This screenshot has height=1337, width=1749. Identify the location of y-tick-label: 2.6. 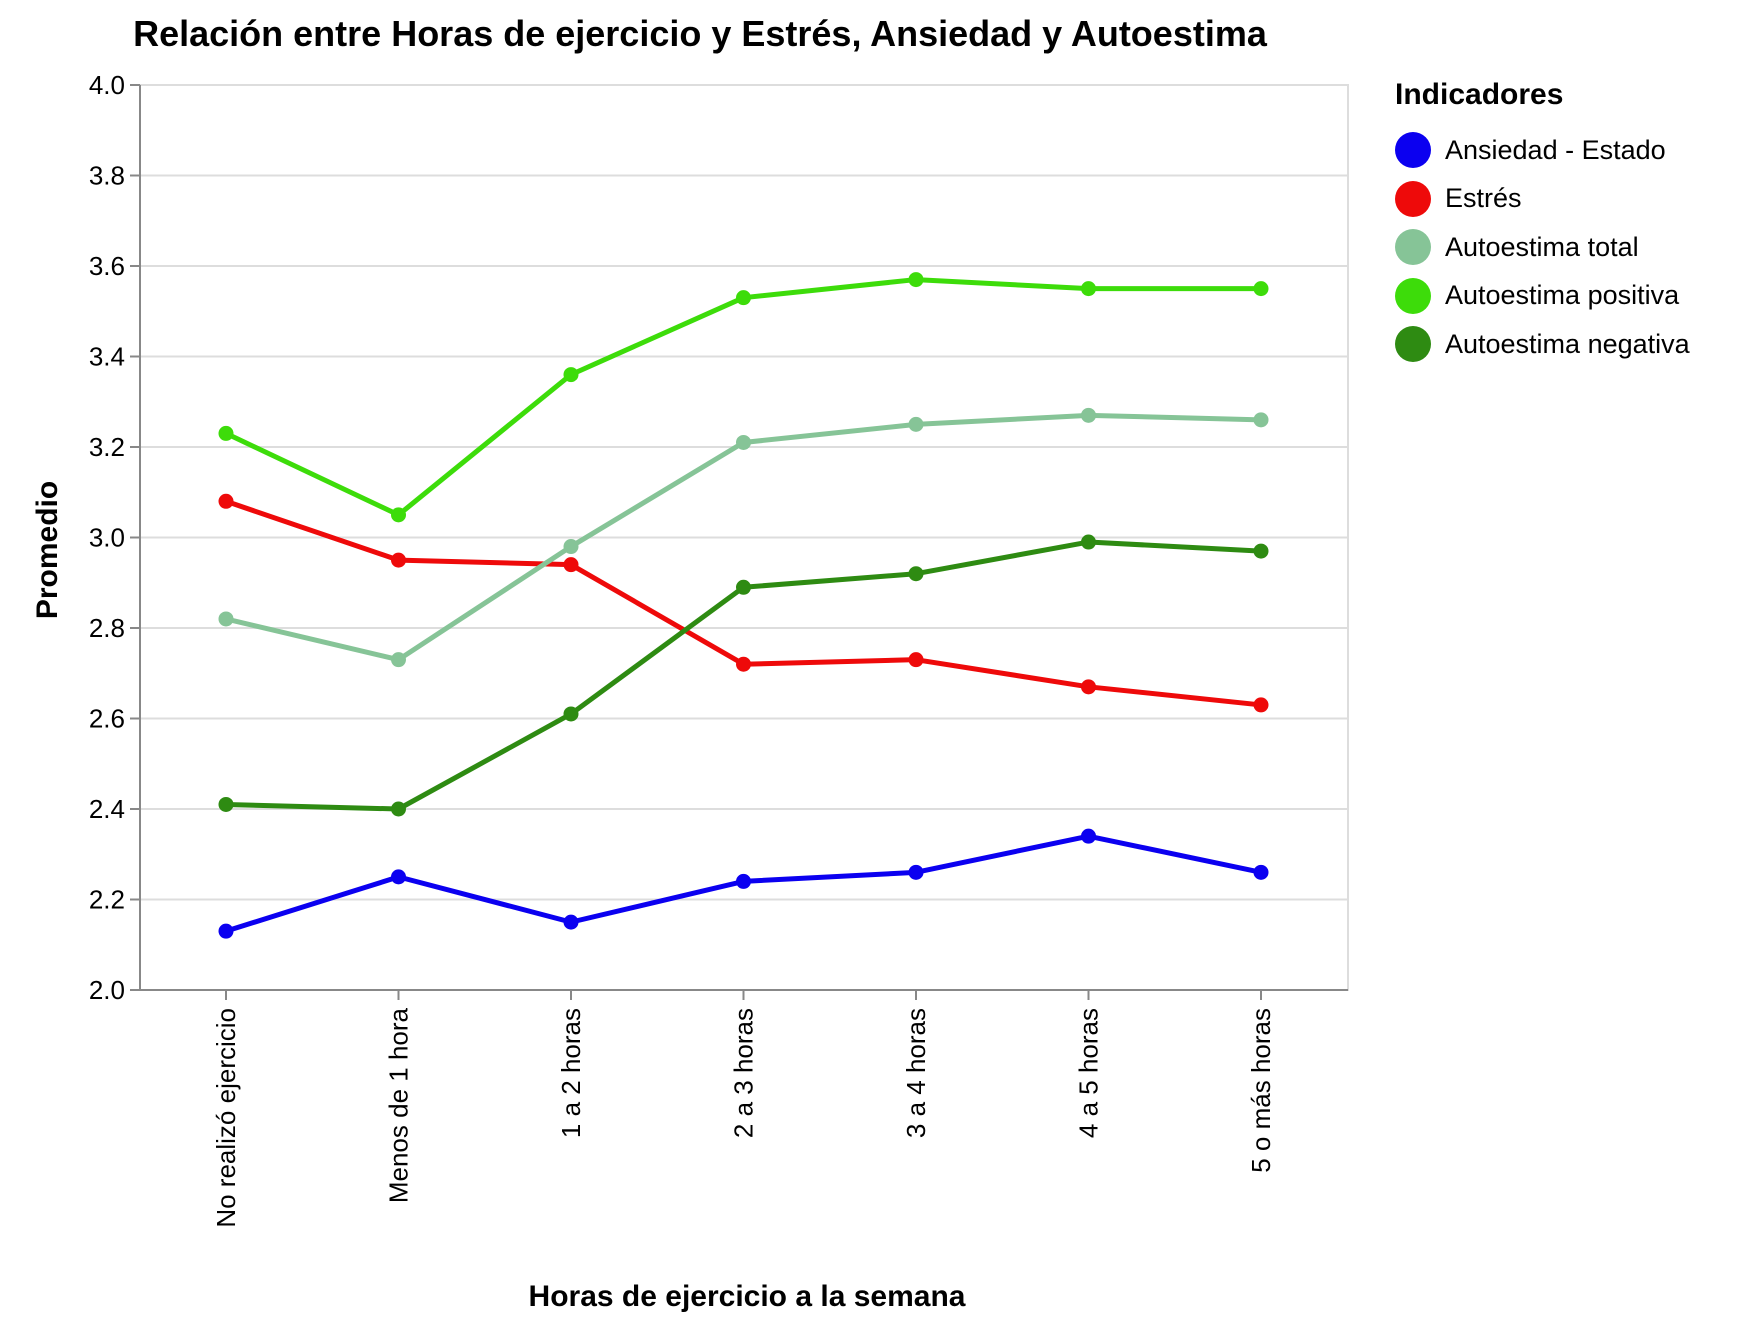
(107, 719).